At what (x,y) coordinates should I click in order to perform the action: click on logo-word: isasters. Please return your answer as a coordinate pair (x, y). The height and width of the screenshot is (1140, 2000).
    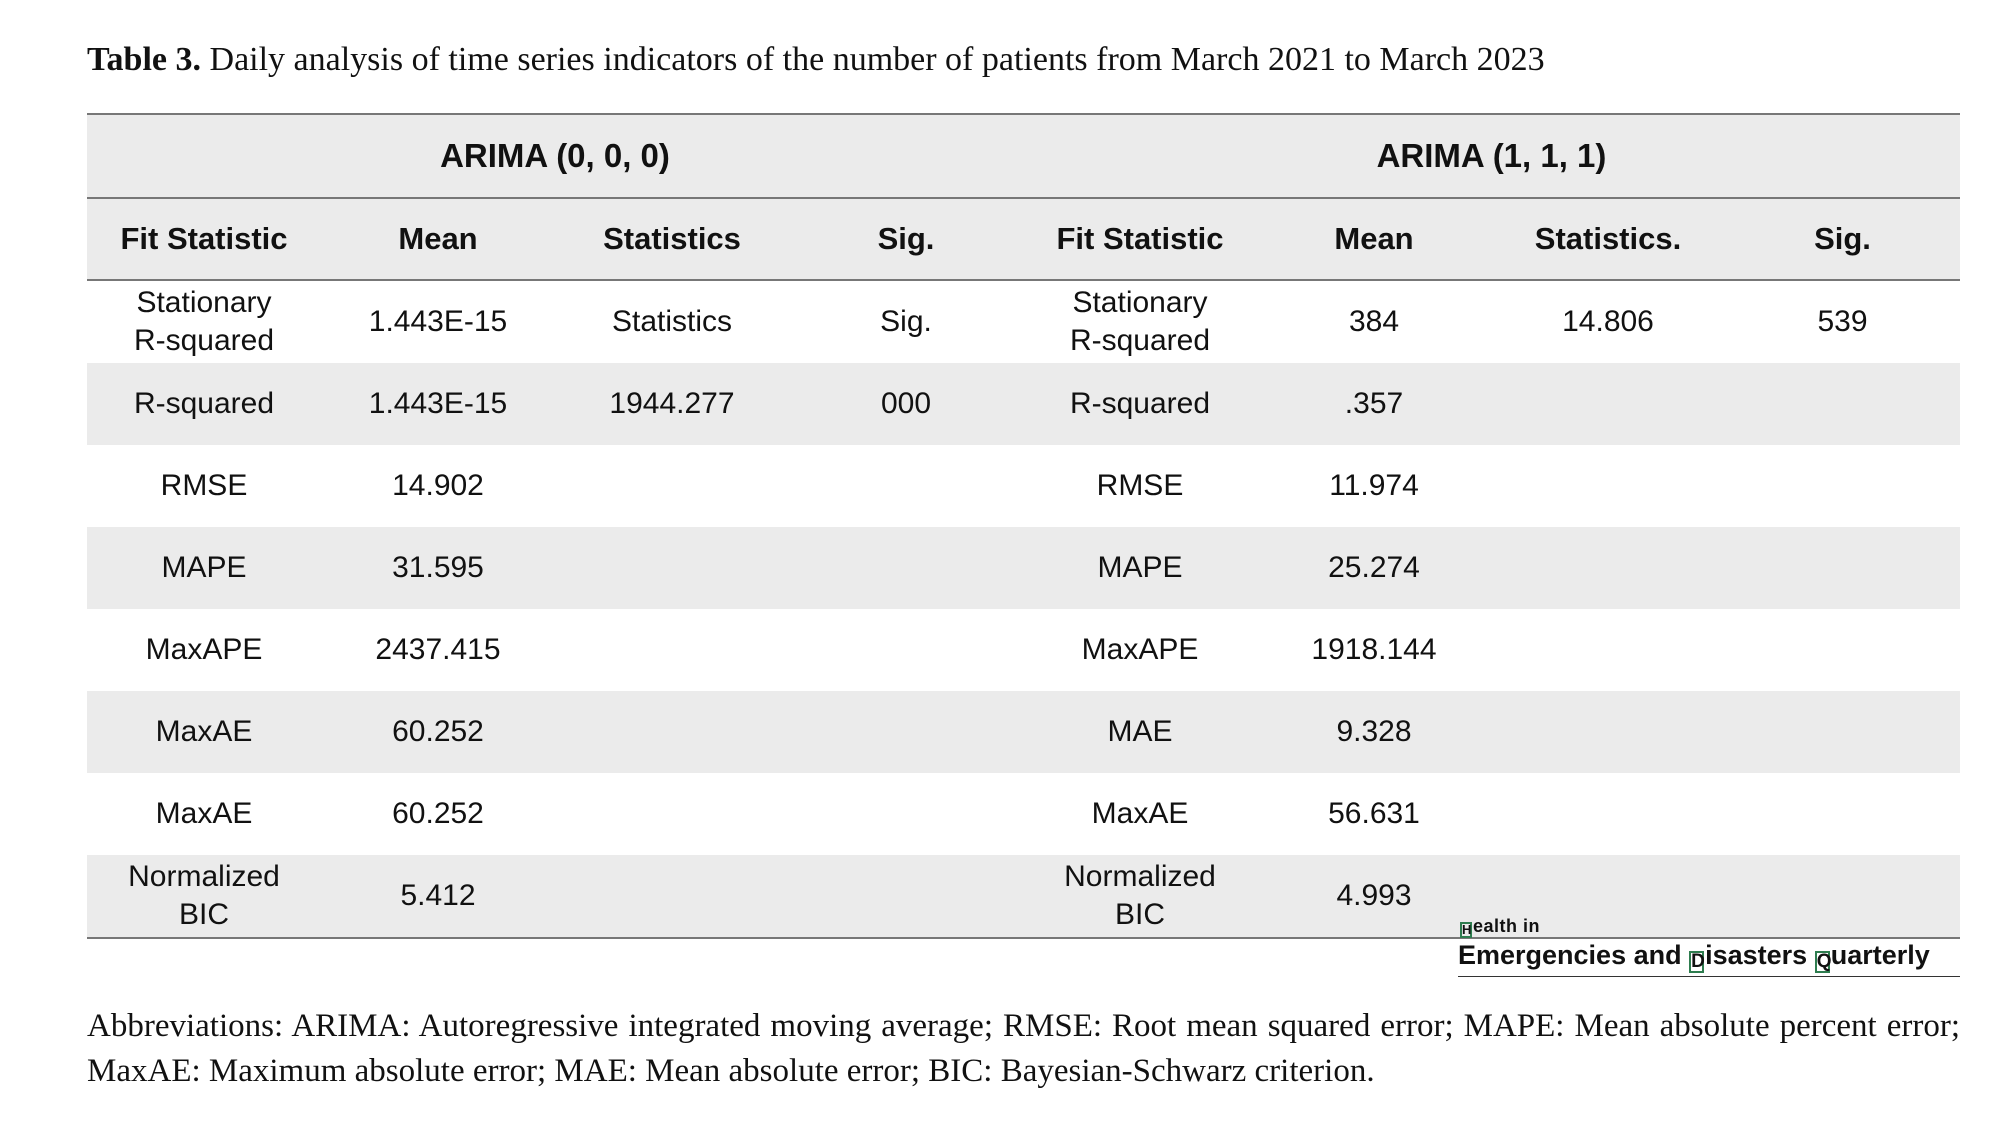
    Looking at the image, I should click on (1760, 955).